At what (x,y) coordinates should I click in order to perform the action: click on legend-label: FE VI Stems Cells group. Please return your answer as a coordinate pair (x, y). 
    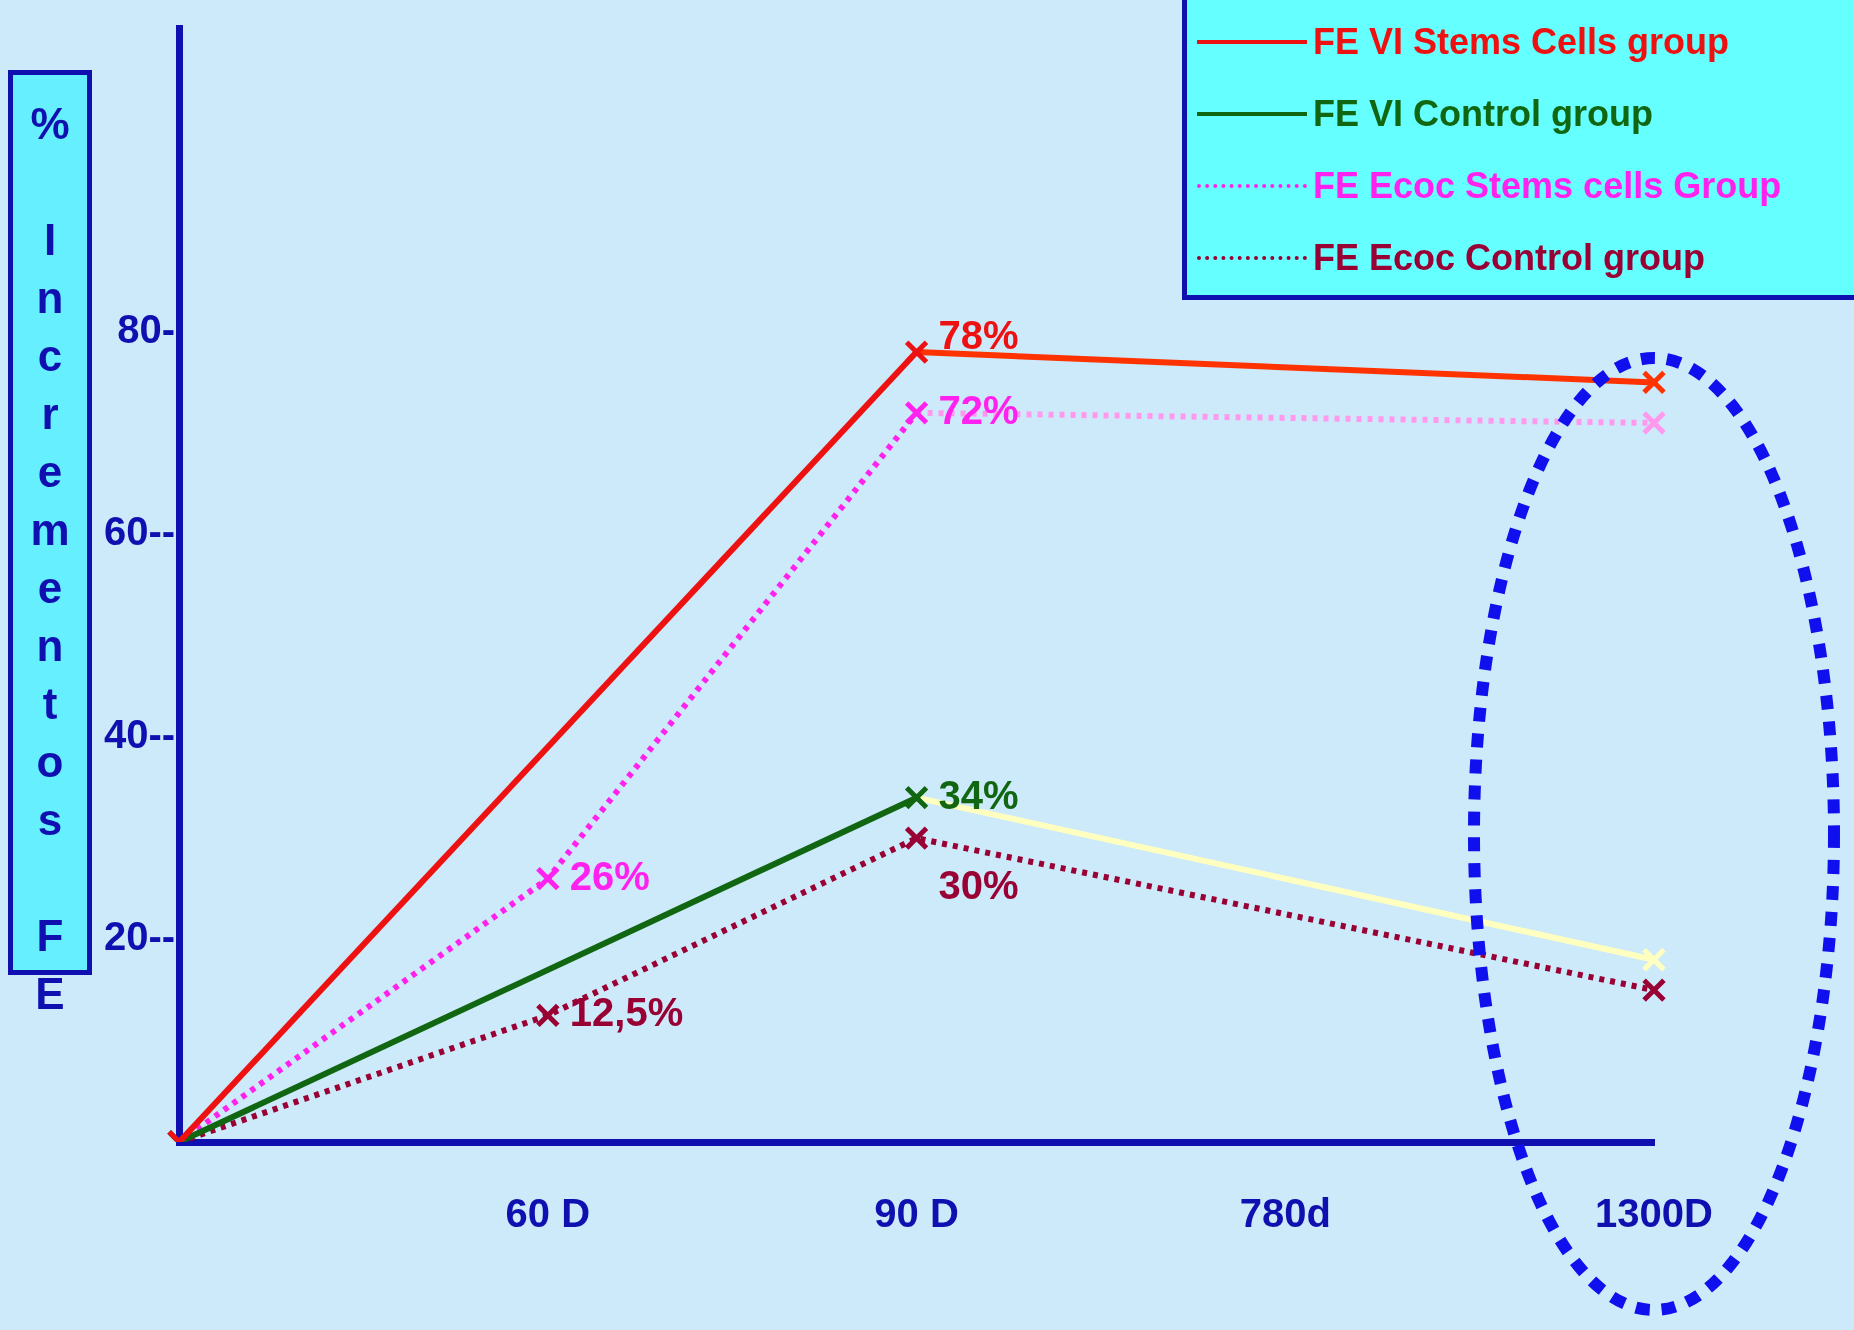
    Looking at the image, I should click on (1521, 42).